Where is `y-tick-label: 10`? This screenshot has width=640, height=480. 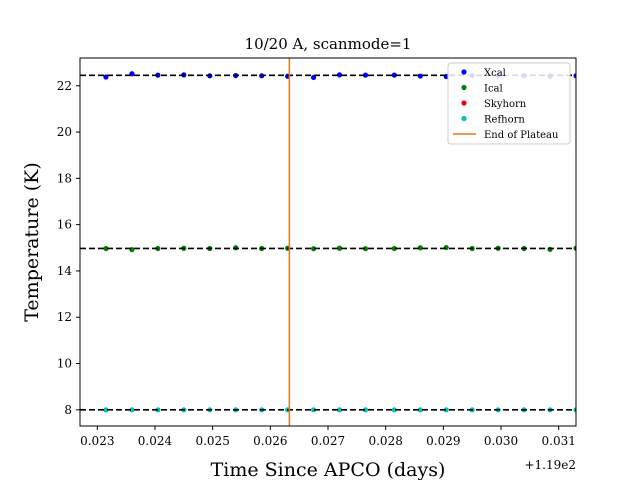 y-tick-label: 10 is located at coordinates (64, 364).